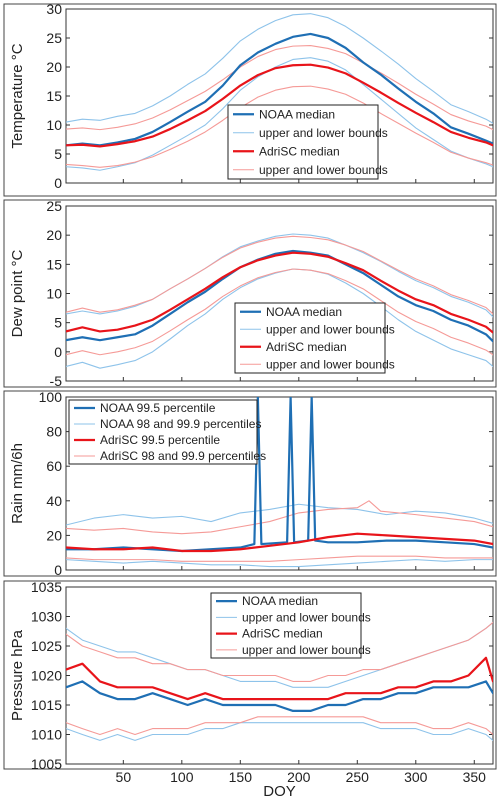 The image size is (500, 804). Describe the element at coordinates (46, 676) in the screenshot. I see `y-tick-label: 1020` at that location.